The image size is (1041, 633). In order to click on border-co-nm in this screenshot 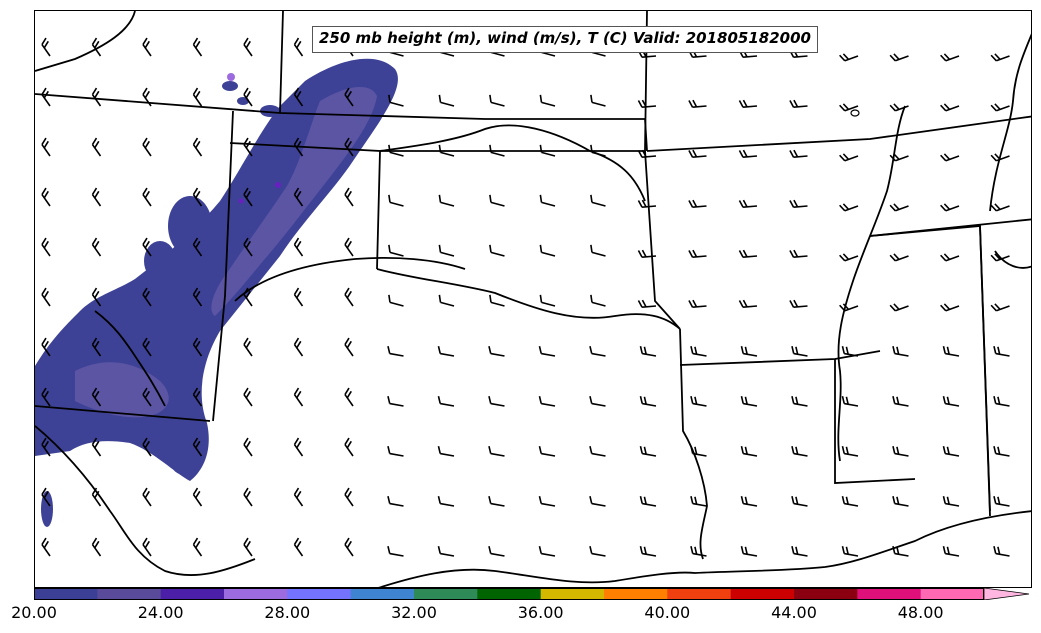, I will do `click(223, 266)`.